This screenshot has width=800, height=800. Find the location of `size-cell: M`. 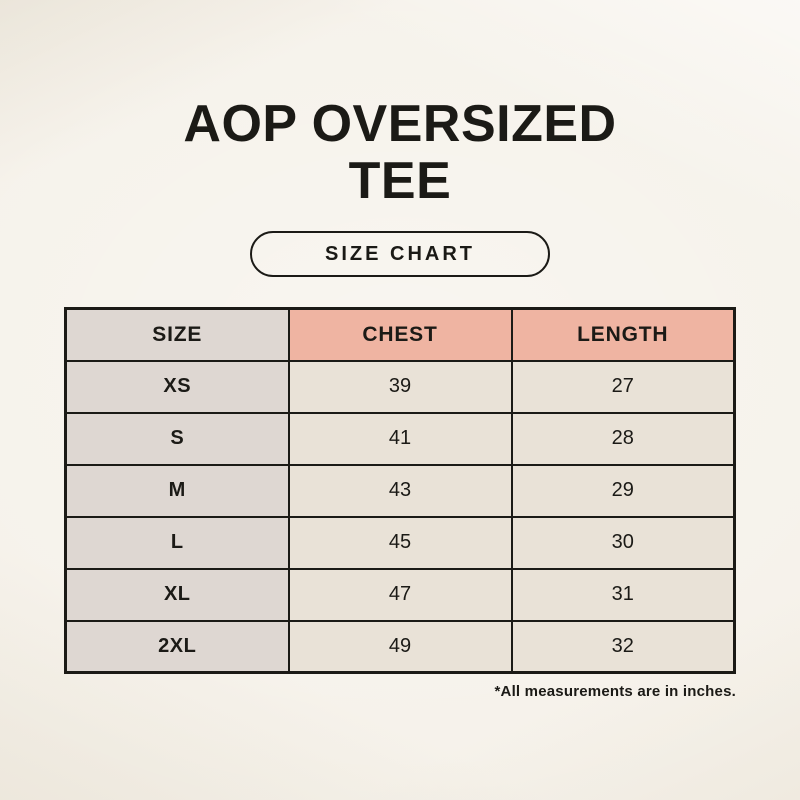

size-cell: M is located at coordinates (177, 490).